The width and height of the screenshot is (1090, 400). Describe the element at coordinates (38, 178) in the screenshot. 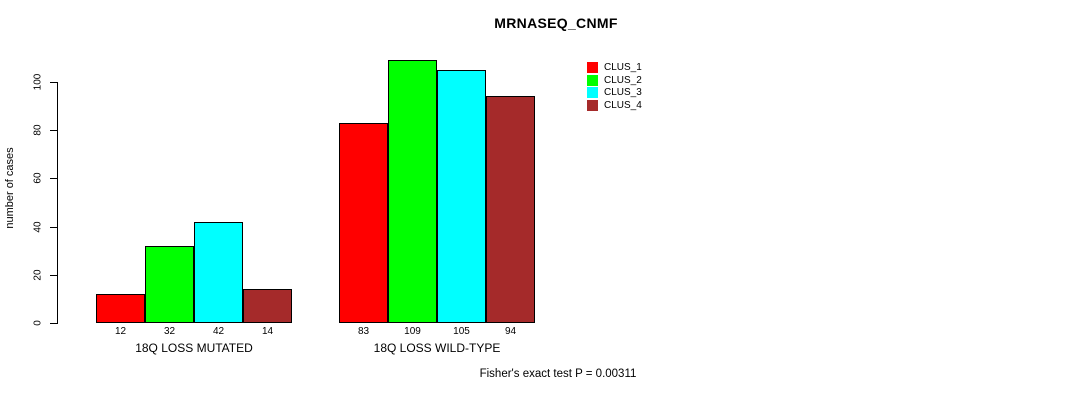

I see `y-tick-label: 60` at that location.